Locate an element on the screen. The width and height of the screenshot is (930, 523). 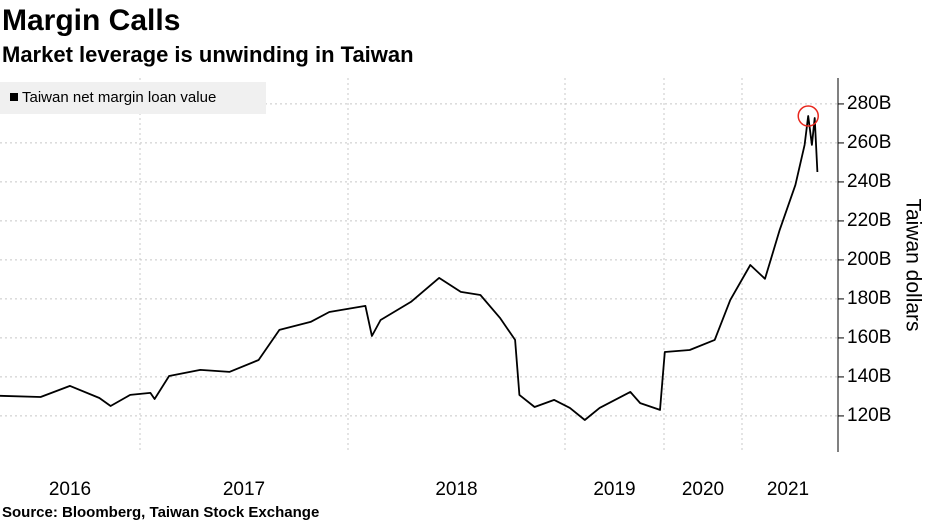
y-tick-label: 140B is located at coordinates (869, 376).